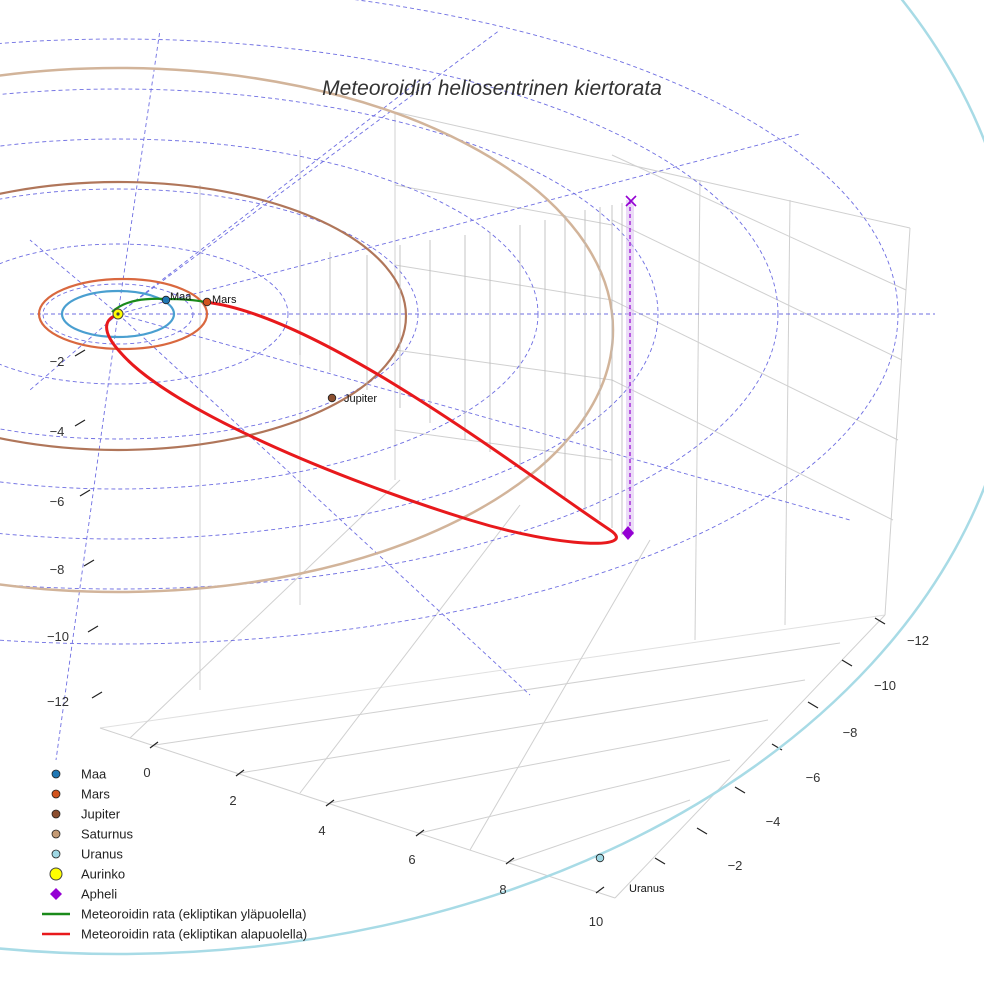 The image size is (984, 984). What do you see at coordinates (102, 854) in the screenshot?
I see `legend-label: Uranus` at bounding box center [102, 854].